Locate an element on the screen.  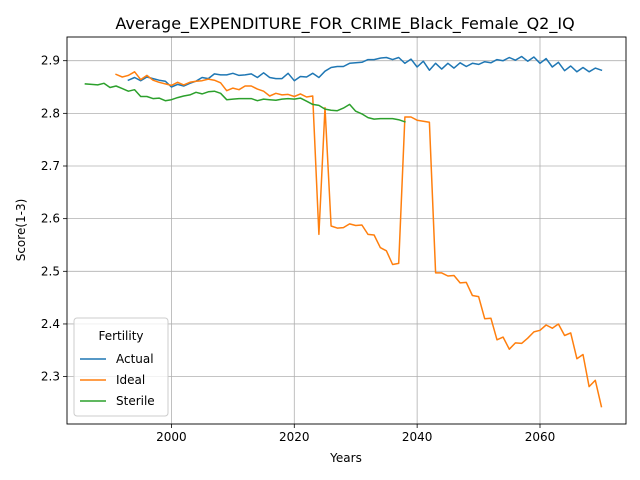
legend-items: Actual Ideal Sterile is located at coordinates (117, 380).